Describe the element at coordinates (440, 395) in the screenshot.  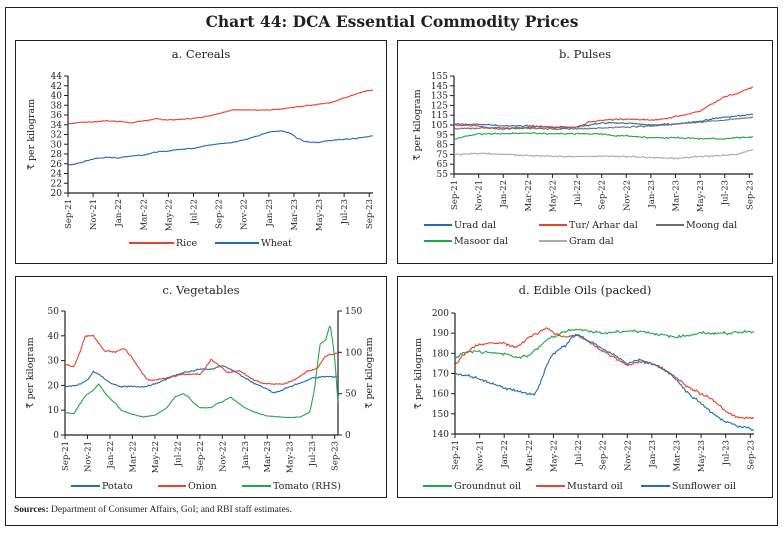
I see `y-tick-label: 160` at that location.